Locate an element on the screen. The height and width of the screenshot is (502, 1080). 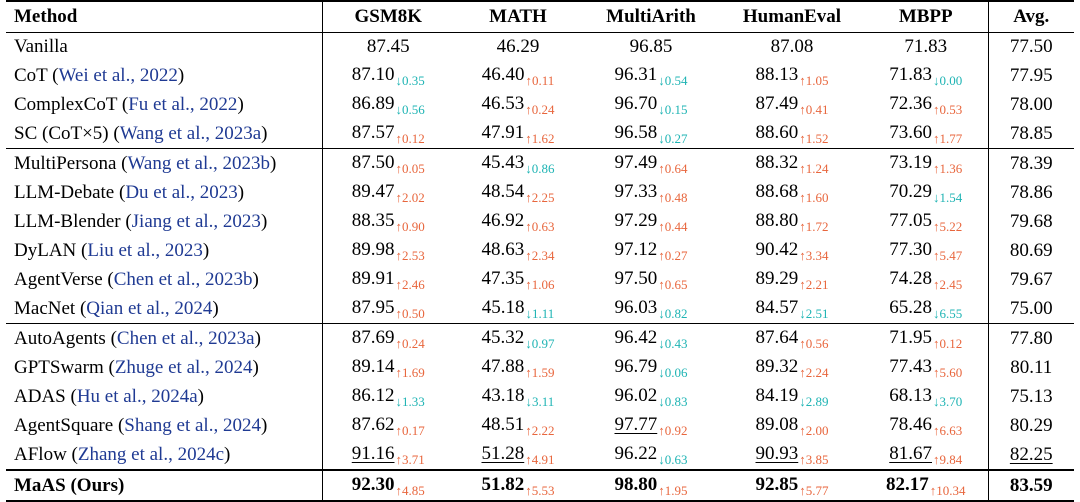
score-value: 45.18 is located at coordinates (503, 307).